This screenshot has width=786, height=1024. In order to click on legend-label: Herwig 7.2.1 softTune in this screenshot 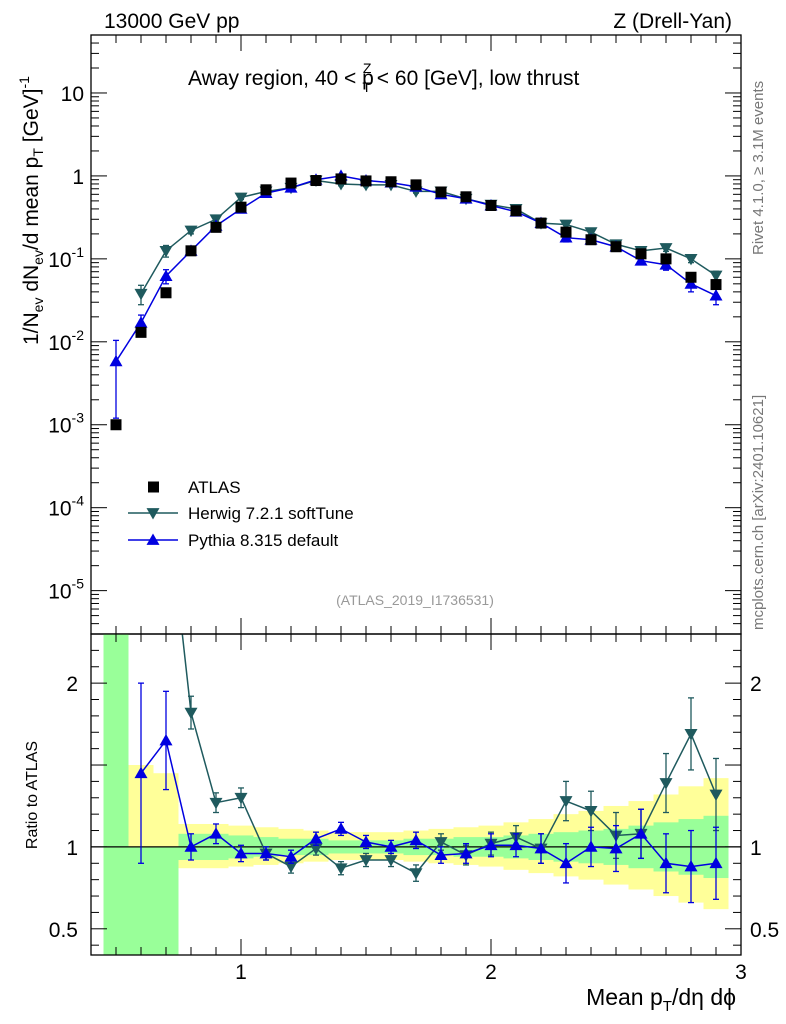, I will do `click(271, 513)`.